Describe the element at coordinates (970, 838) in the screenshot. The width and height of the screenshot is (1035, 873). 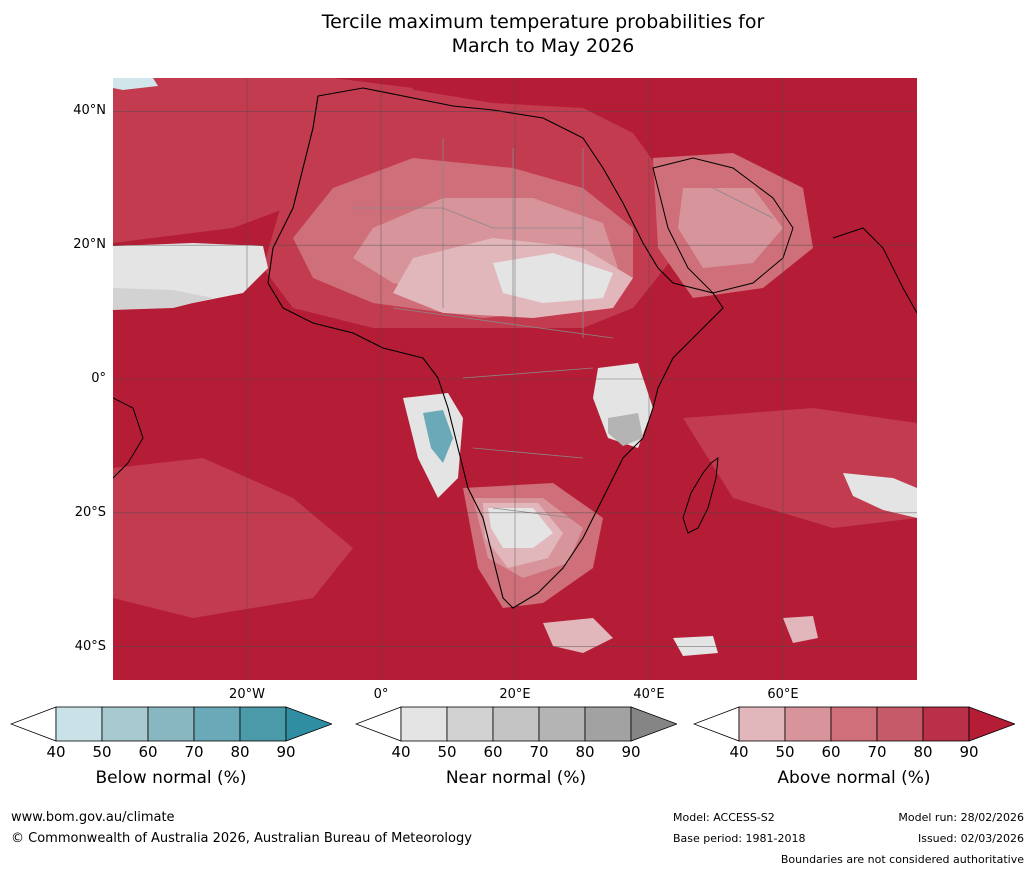
I see `footer-issued: Issued: 02/03/2026` at that location.